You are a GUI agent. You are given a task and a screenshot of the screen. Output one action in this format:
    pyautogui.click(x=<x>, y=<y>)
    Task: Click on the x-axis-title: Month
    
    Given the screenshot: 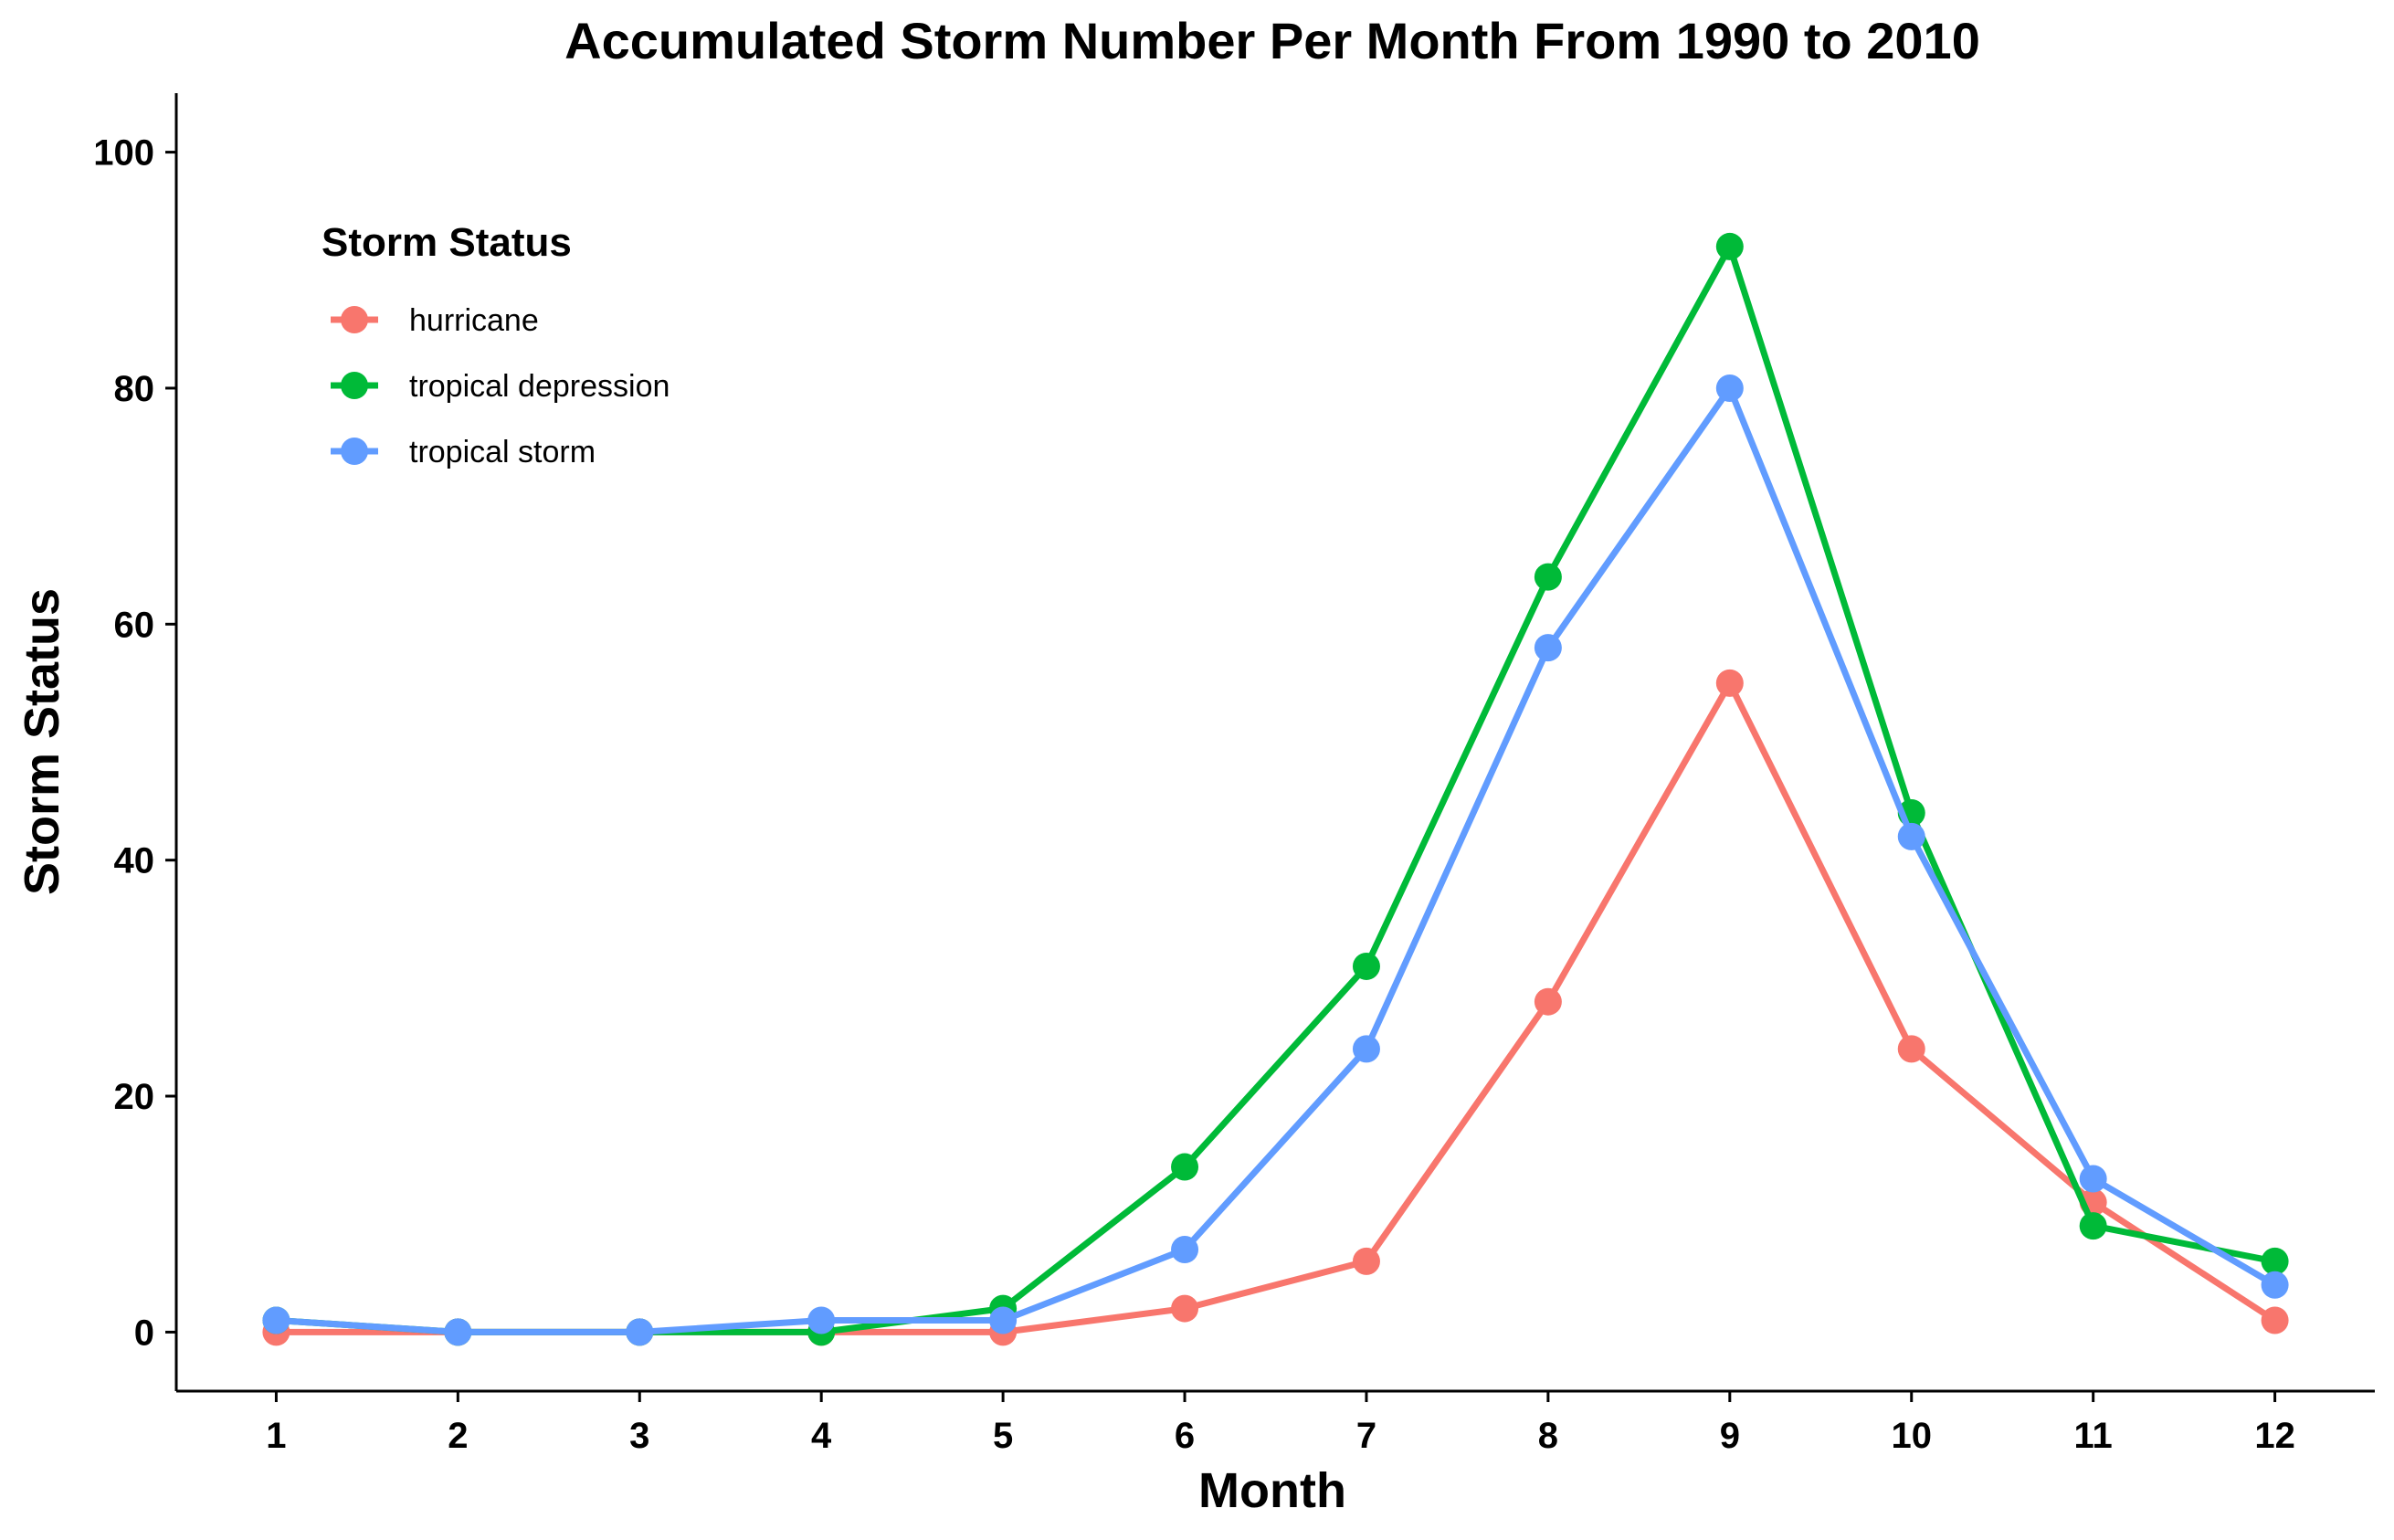 What is the action you would take?
    pyautogui.click(x=1272, y=1490)
    